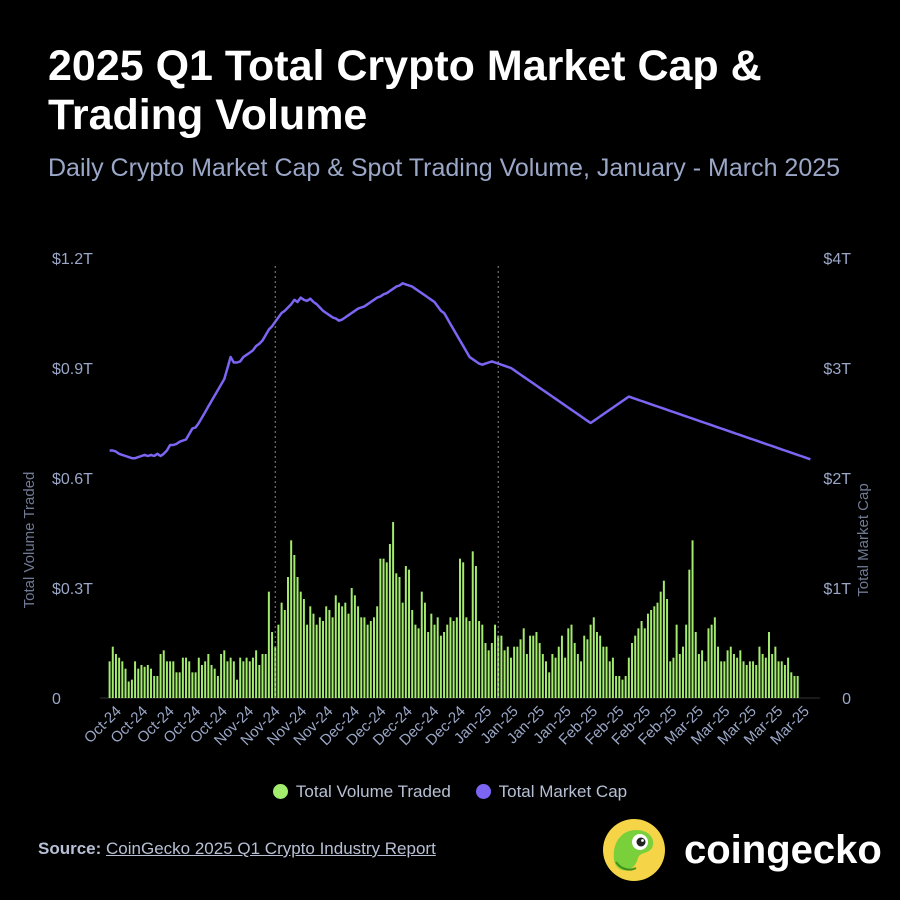 The image size is (900, 900). What do you see at coordinates (386, 482) in the screenshot?
I see `vertical-markers` at bounding box center [386, 482].